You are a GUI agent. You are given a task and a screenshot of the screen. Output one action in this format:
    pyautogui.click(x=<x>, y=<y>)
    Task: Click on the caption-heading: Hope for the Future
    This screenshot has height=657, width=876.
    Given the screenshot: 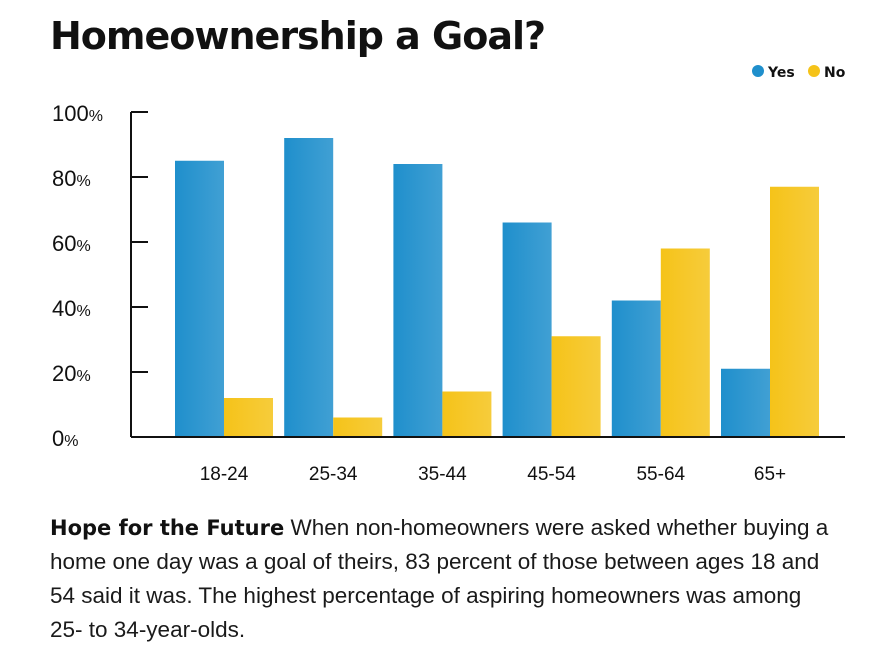 What is the action you would take?
    pyautogui.click(x=167, y=528)
    